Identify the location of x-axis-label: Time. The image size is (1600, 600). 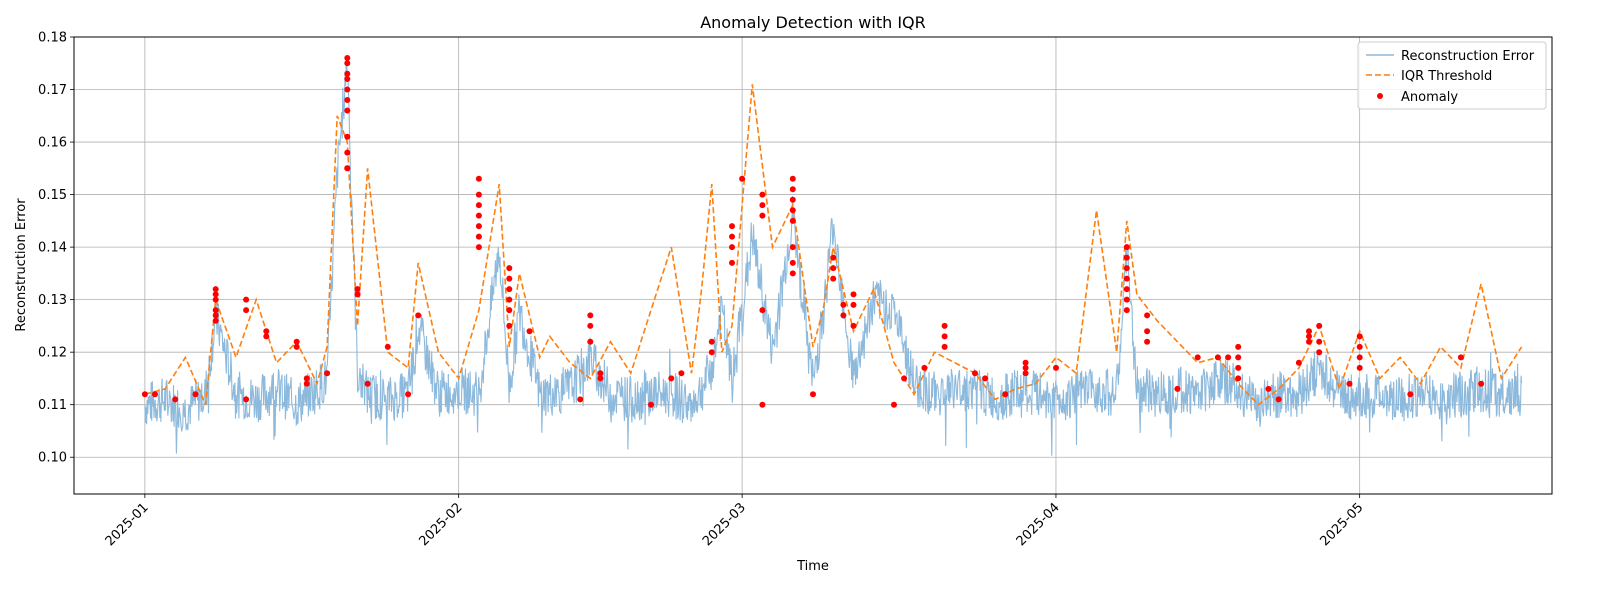
(812, 566).